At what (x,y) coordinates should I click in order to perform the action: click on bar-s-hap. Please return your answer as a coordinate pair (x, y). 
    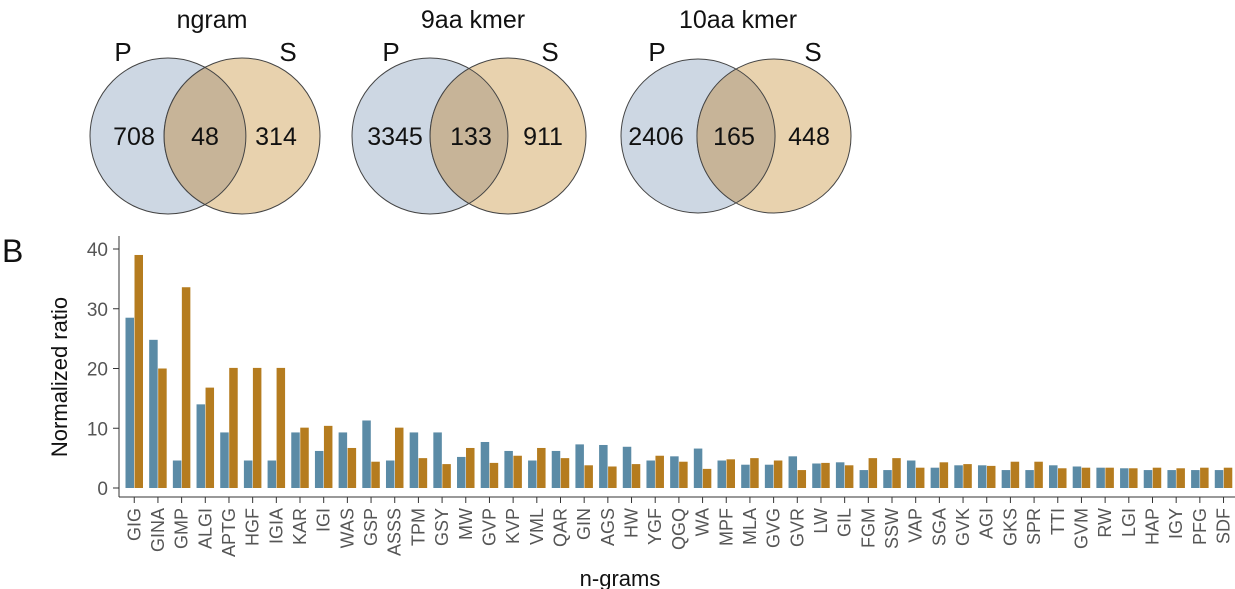
    Looking at the image, I should click on (1157, 477).